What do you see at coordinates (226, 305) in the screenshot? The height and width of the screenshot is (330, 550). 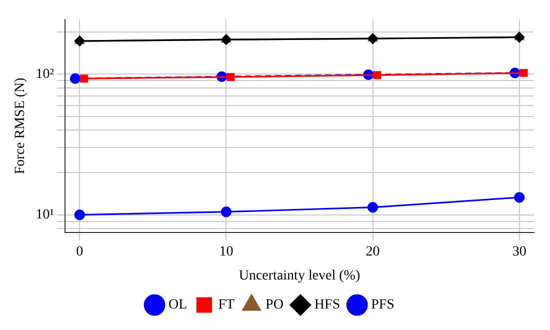 I see `legend-label: FT` at bounding box center [226, 305].